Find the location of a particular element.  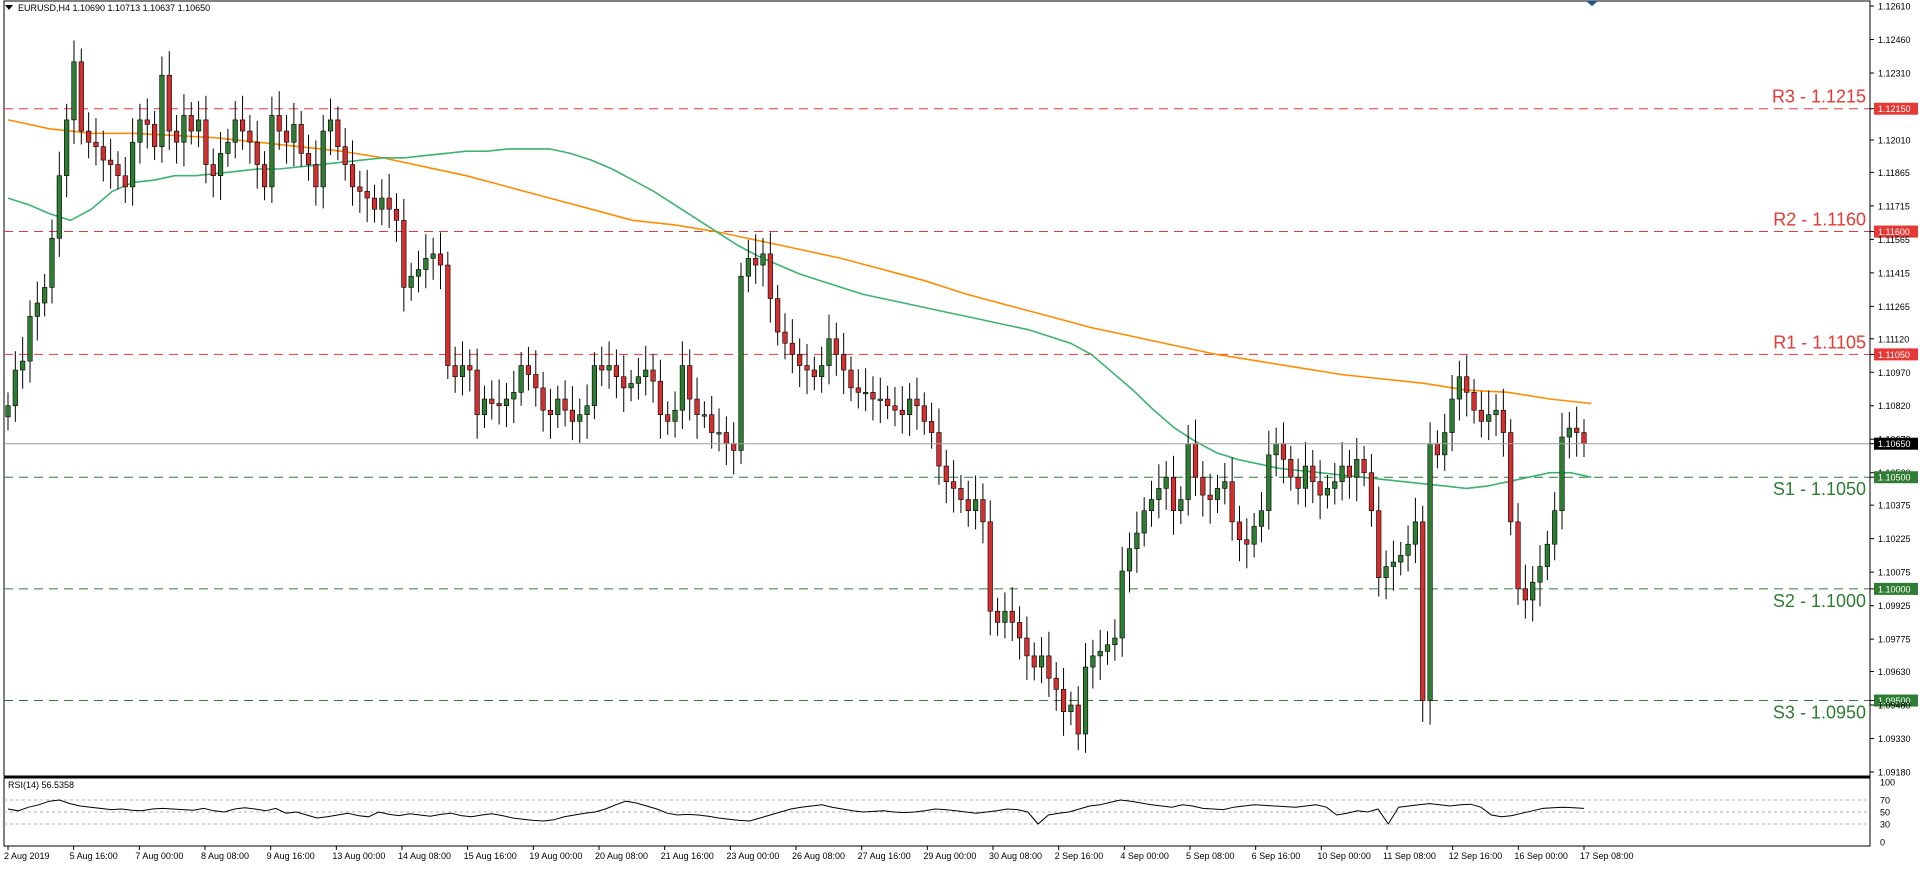

price-tick-label: 1.09925 is located at coordinates (1894, 606).